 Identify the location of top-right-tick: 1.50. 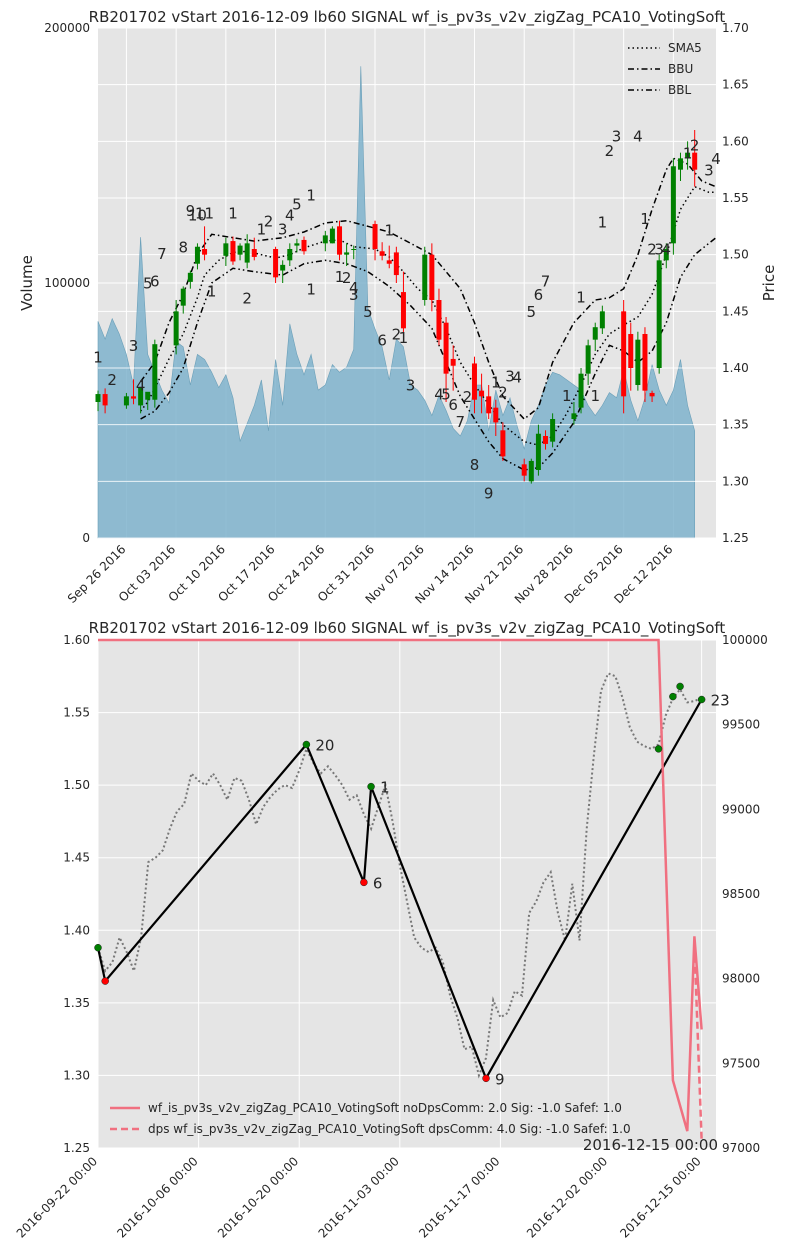
(735, 255).